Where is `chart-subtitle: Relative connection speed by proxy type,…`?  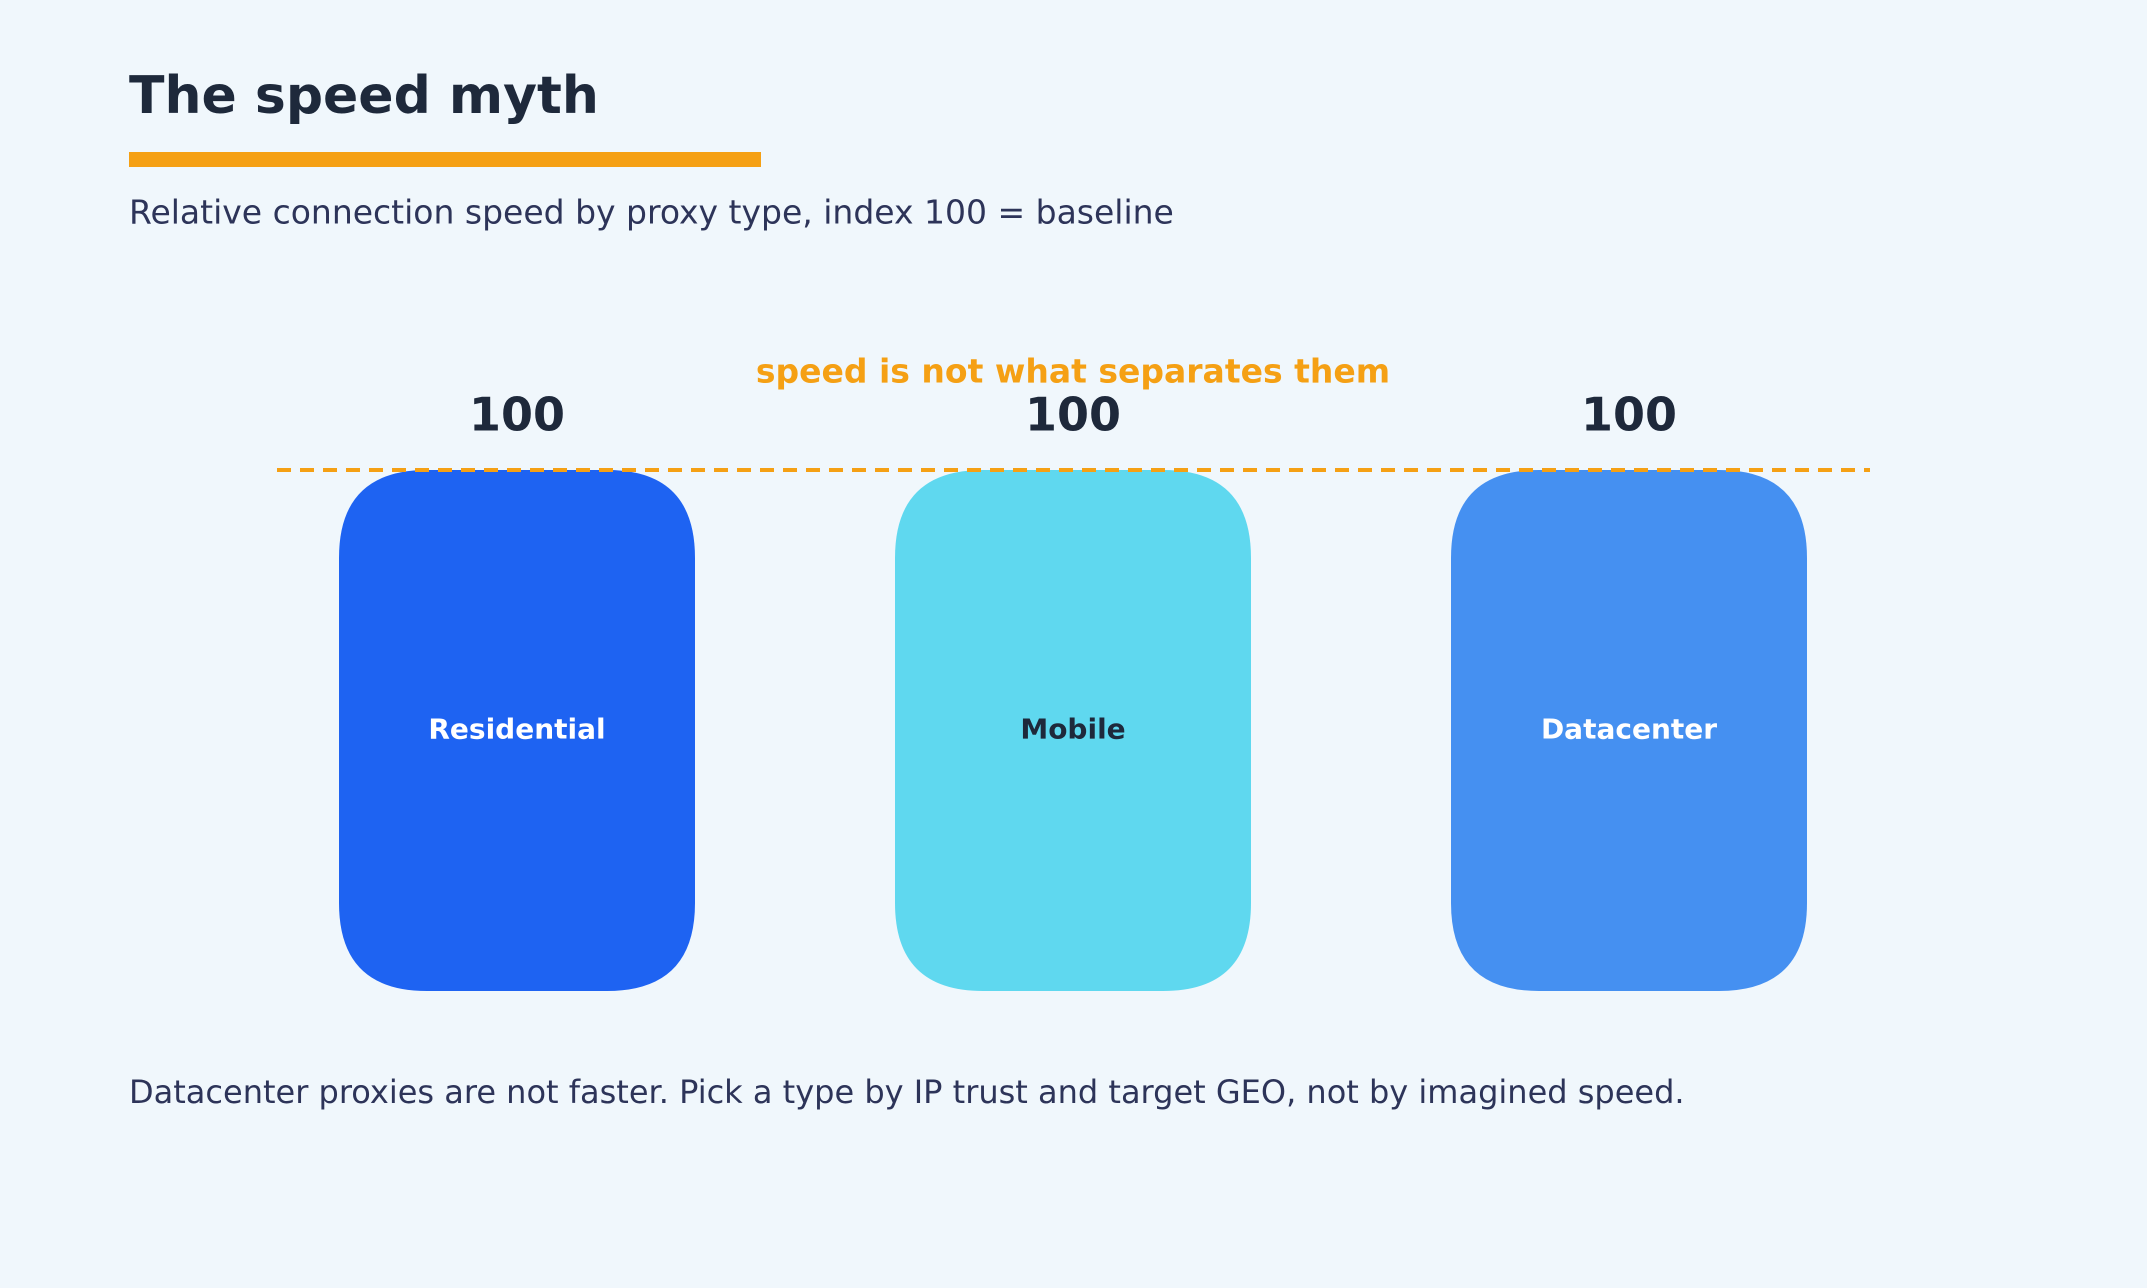 chart-subtitle: Relative connection speed by proxy type,… is located at coordinates (651, 212).